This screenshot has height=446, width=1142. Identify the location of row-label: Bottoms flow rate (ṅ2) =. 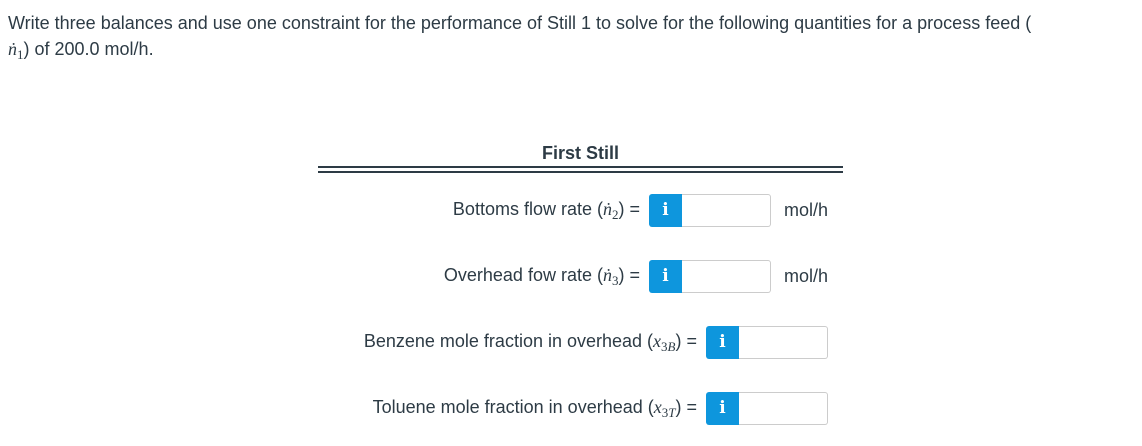
(546, 211).